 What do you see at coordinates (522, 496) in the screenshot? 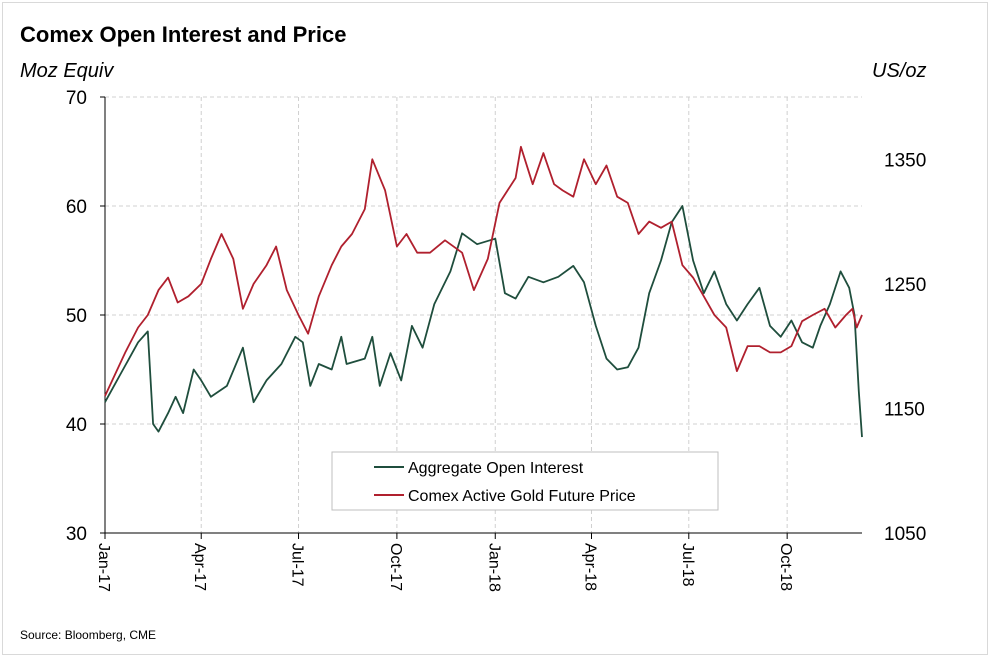
I see `legend-label: Comex Active Gold Future Price` at bounding box center [522, 496].